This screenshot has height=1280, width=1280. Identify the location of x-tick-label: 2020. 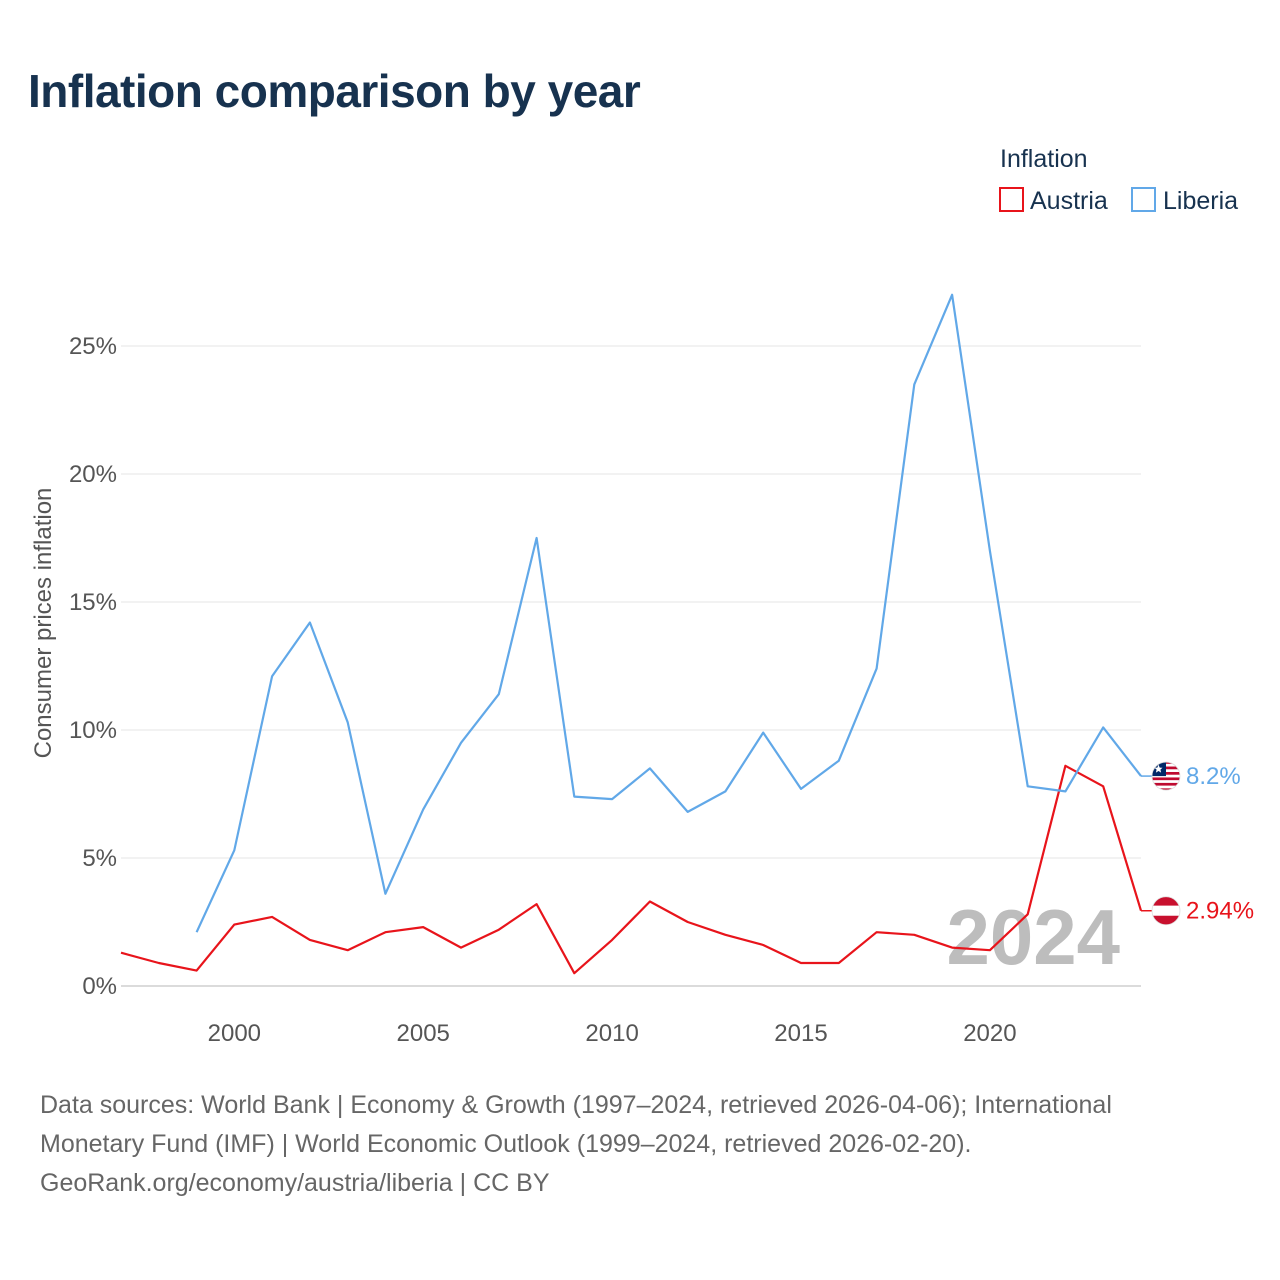
(989, 1033).